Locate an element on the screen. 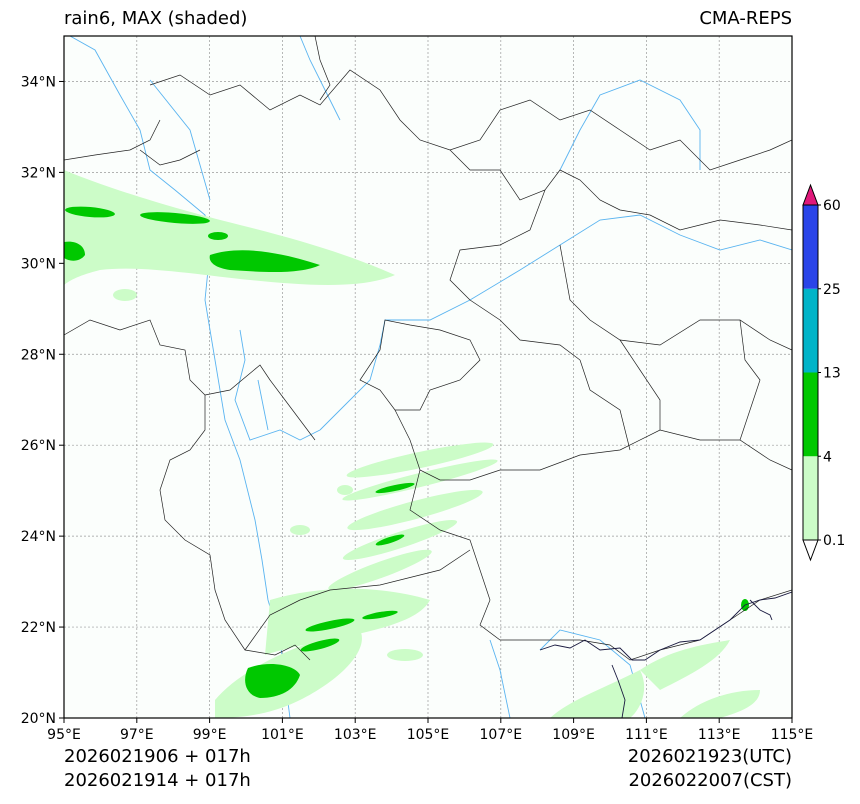 The width and height of the screenshot is (860, 804). map-title: rain6, MAX (shaded) is located at coordinates (156, 18).